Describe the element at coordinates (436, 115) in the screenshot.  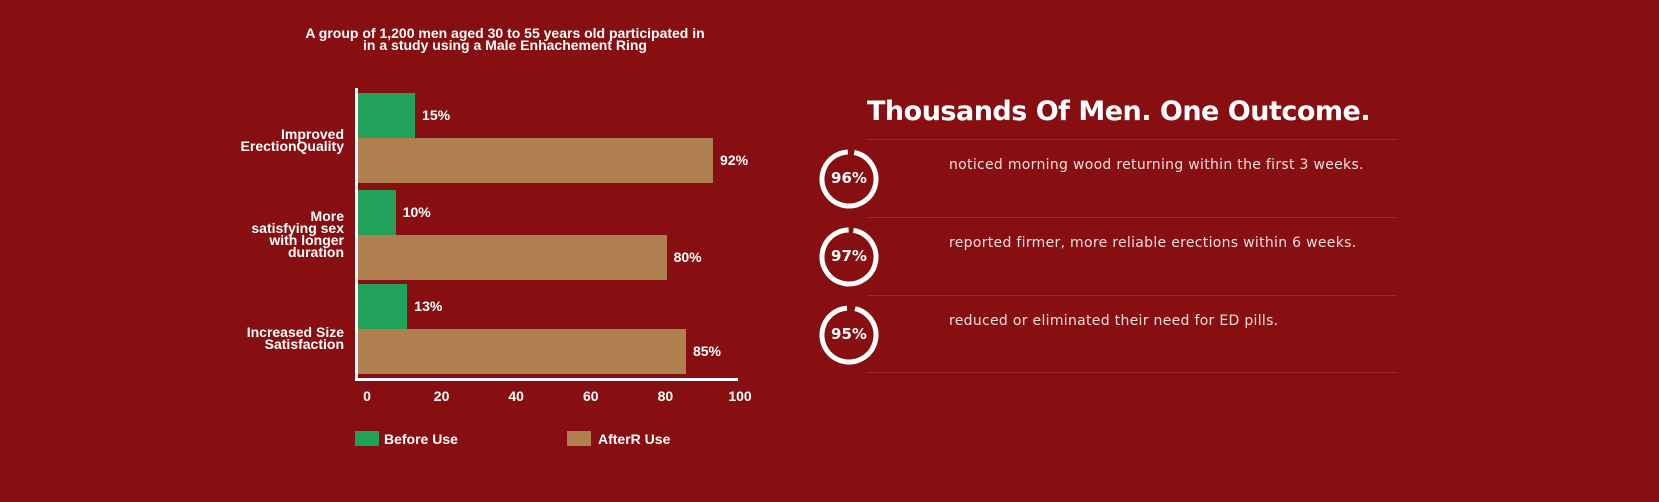
I see `data-label: 15%` at that location.